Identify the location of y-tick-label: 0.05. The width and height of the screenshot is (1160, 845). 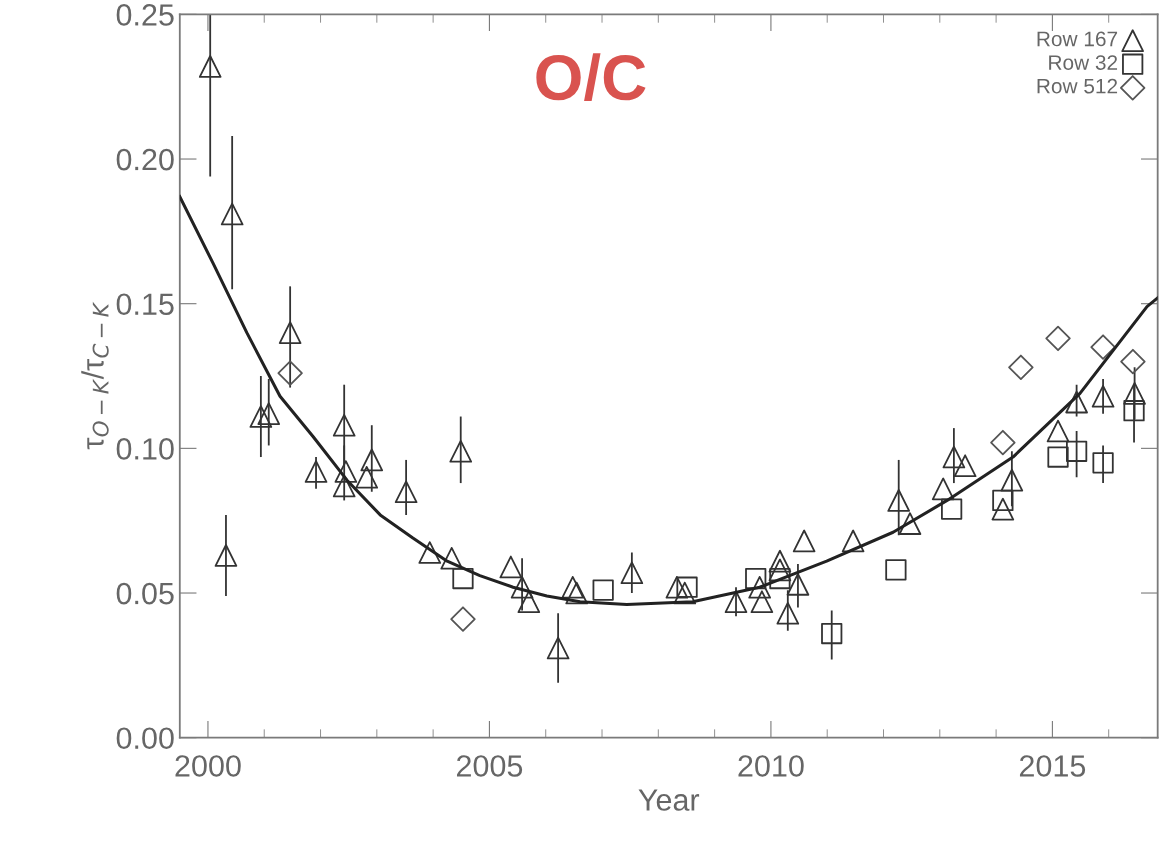
(145, 593).